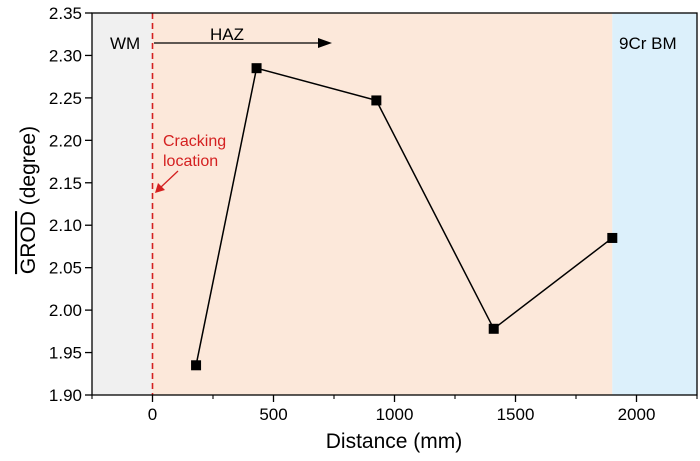 This screenshot has width=700, height=461. What do you see at coordinates (637, 414) in the screenshot?
I see `x-tick-label: 2000` at bounding box center [637, 414].